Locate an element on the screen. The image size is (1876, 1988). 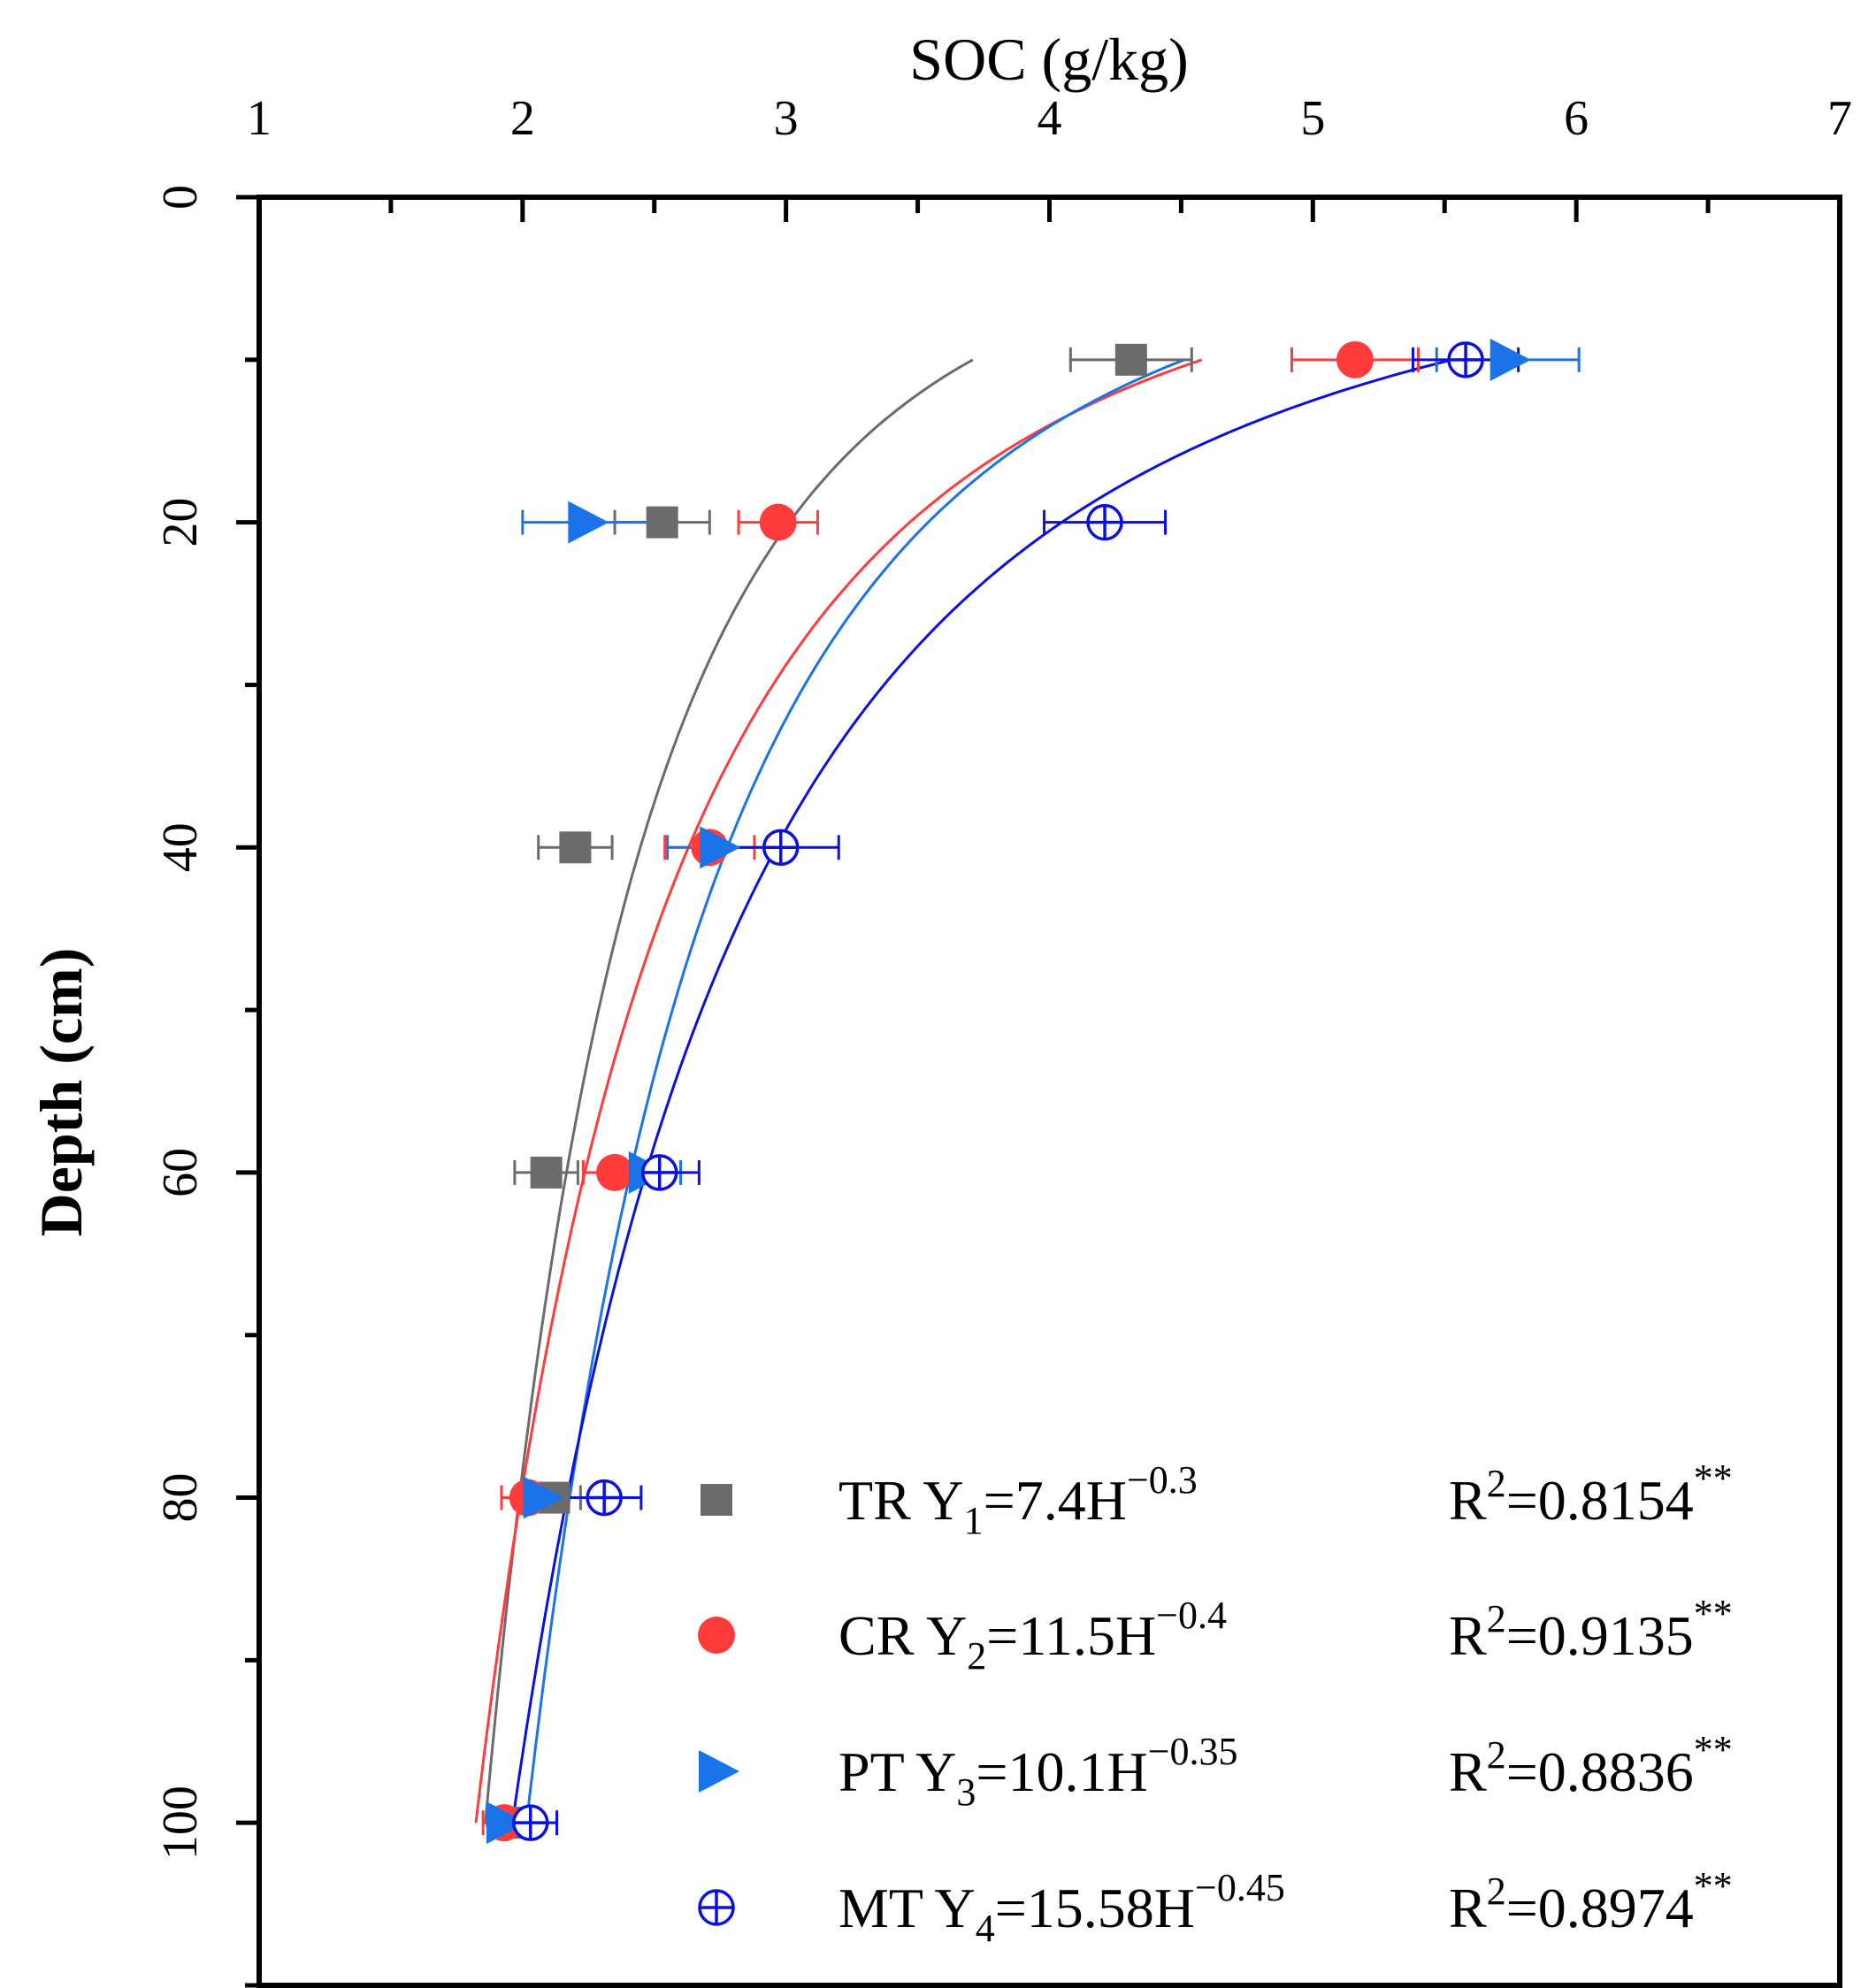
legend-r-squared: R2=0.9135** is located at coordinates (1591, 1630).